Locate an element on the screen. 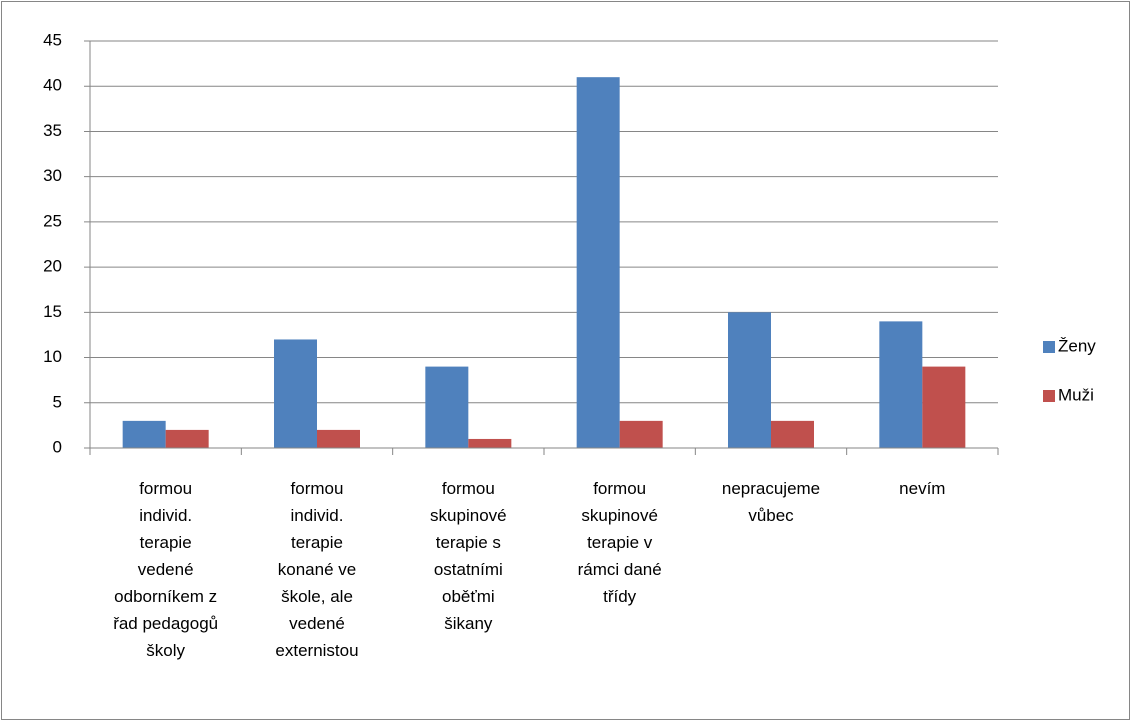 The width and height of the screenshot is (1132, 722). y-tick-label: 30 is located at coordinates (52, 175).